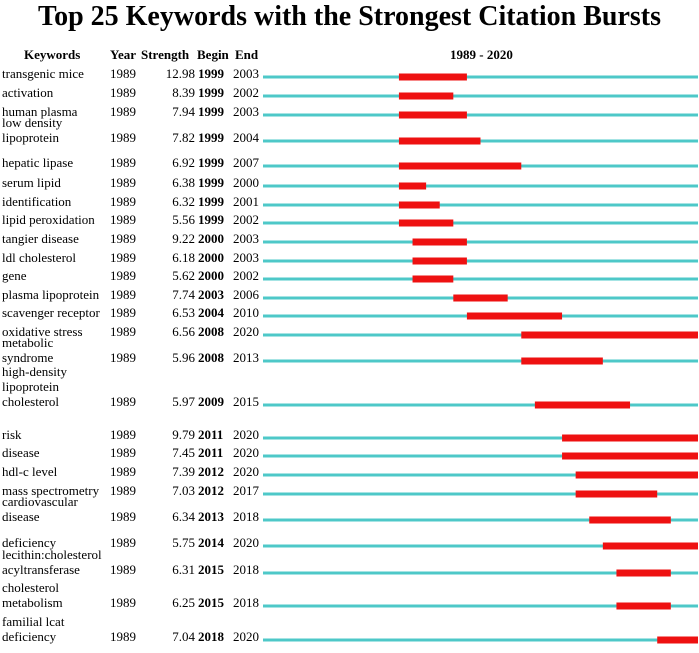 The image size is (699, 653). I want to click on strength-label: 7.04, so click(183, 636).